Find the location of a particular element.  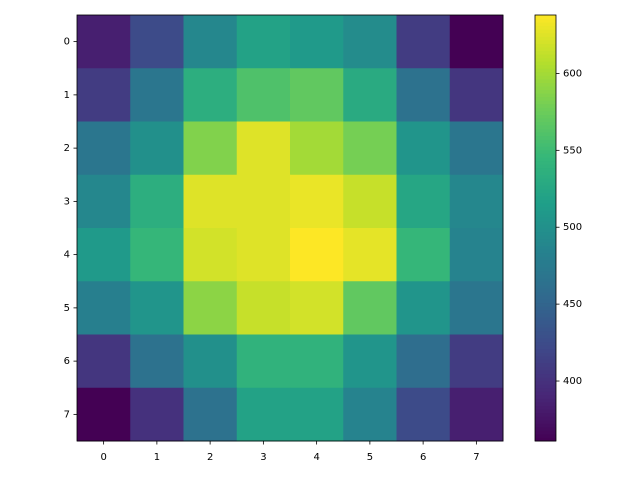

colorbar-tick-label: 550 is located at coordinates (572, 150).